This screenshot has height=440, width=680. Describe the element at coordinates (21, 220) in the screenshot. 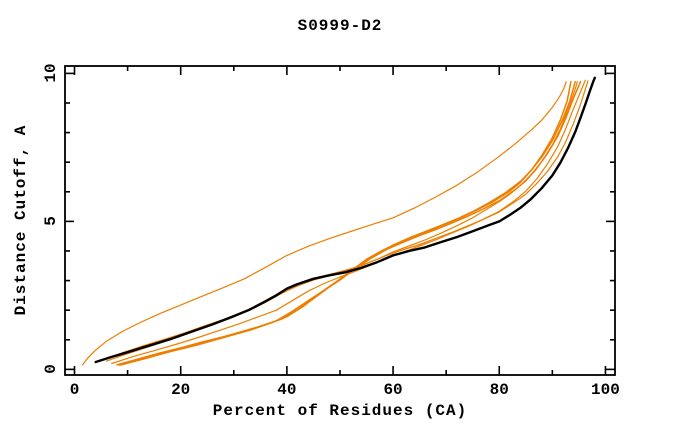

I see `y-axis-label: Distance Cutoff, A` at that location.